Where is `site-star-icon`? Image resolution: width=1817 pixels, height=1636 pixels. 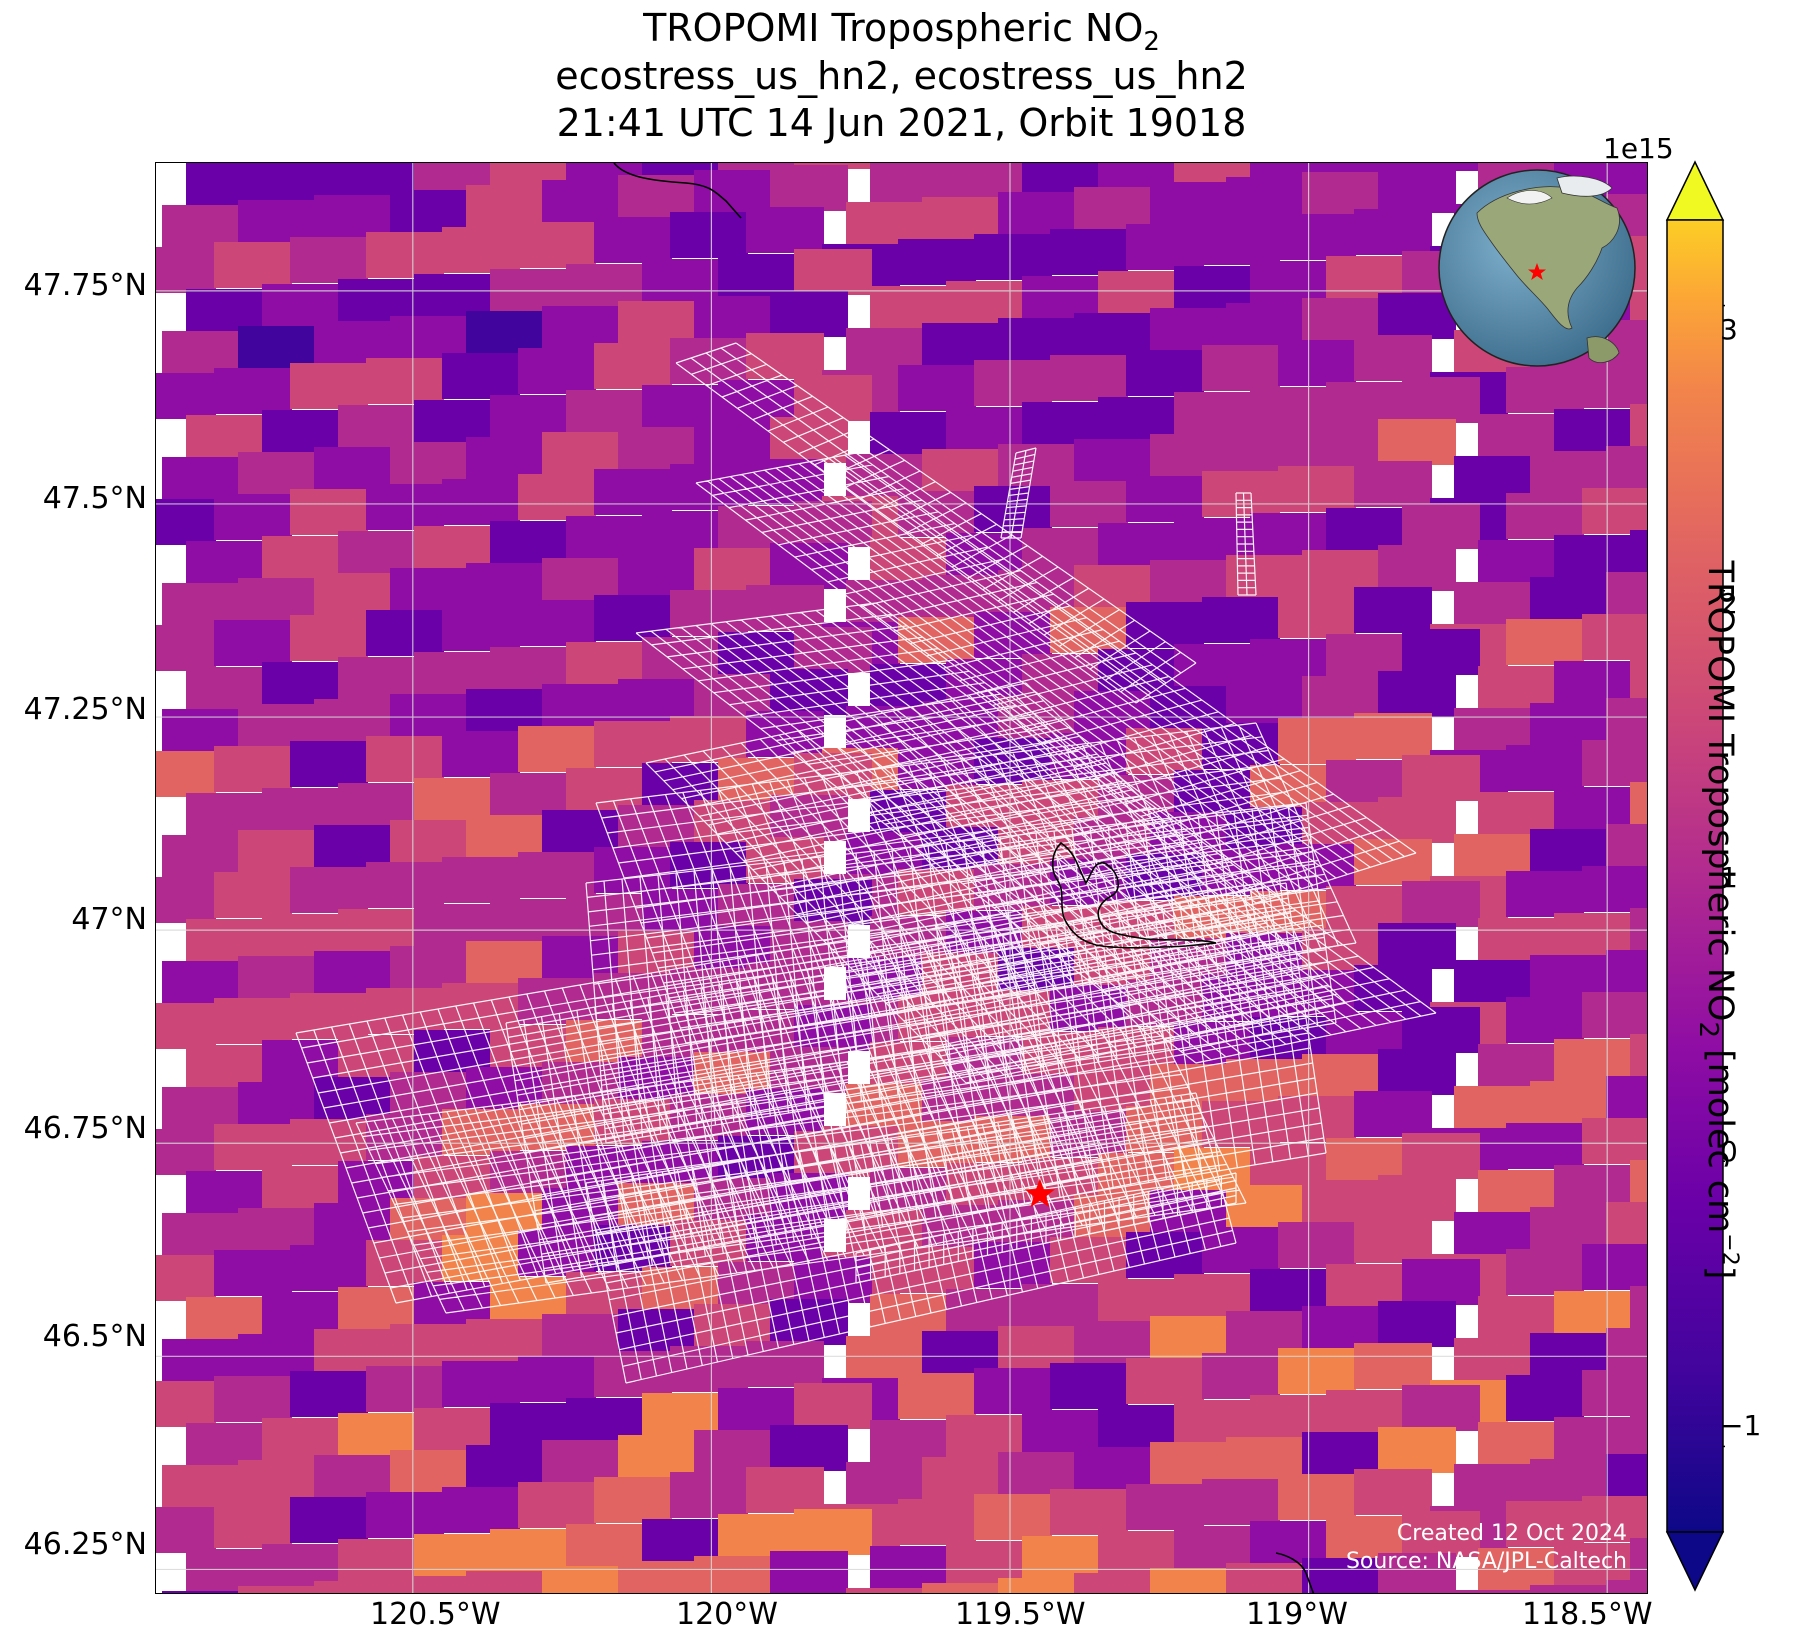
site-star-icon is located at coordinates (1040, 1193).